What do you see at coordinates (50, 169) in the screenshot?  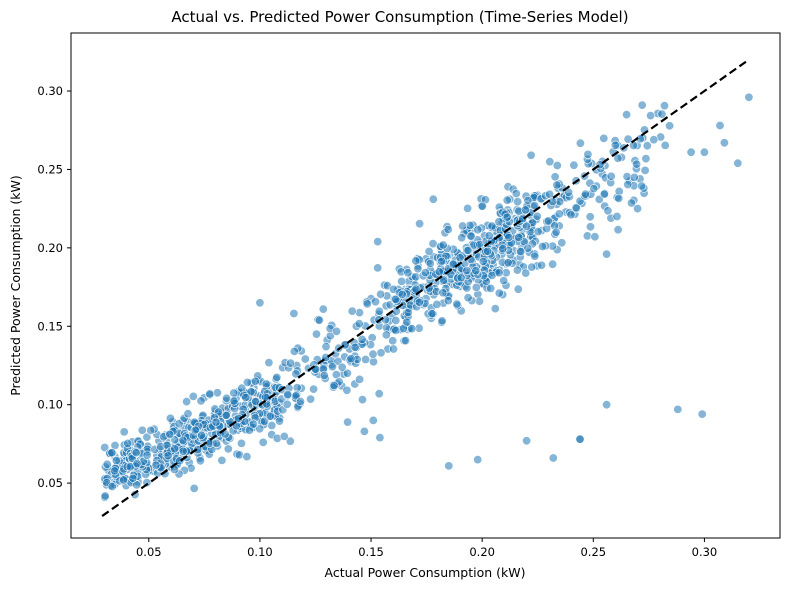 I see `y-tick-label: 0.25` at bounding box center [50, 169].